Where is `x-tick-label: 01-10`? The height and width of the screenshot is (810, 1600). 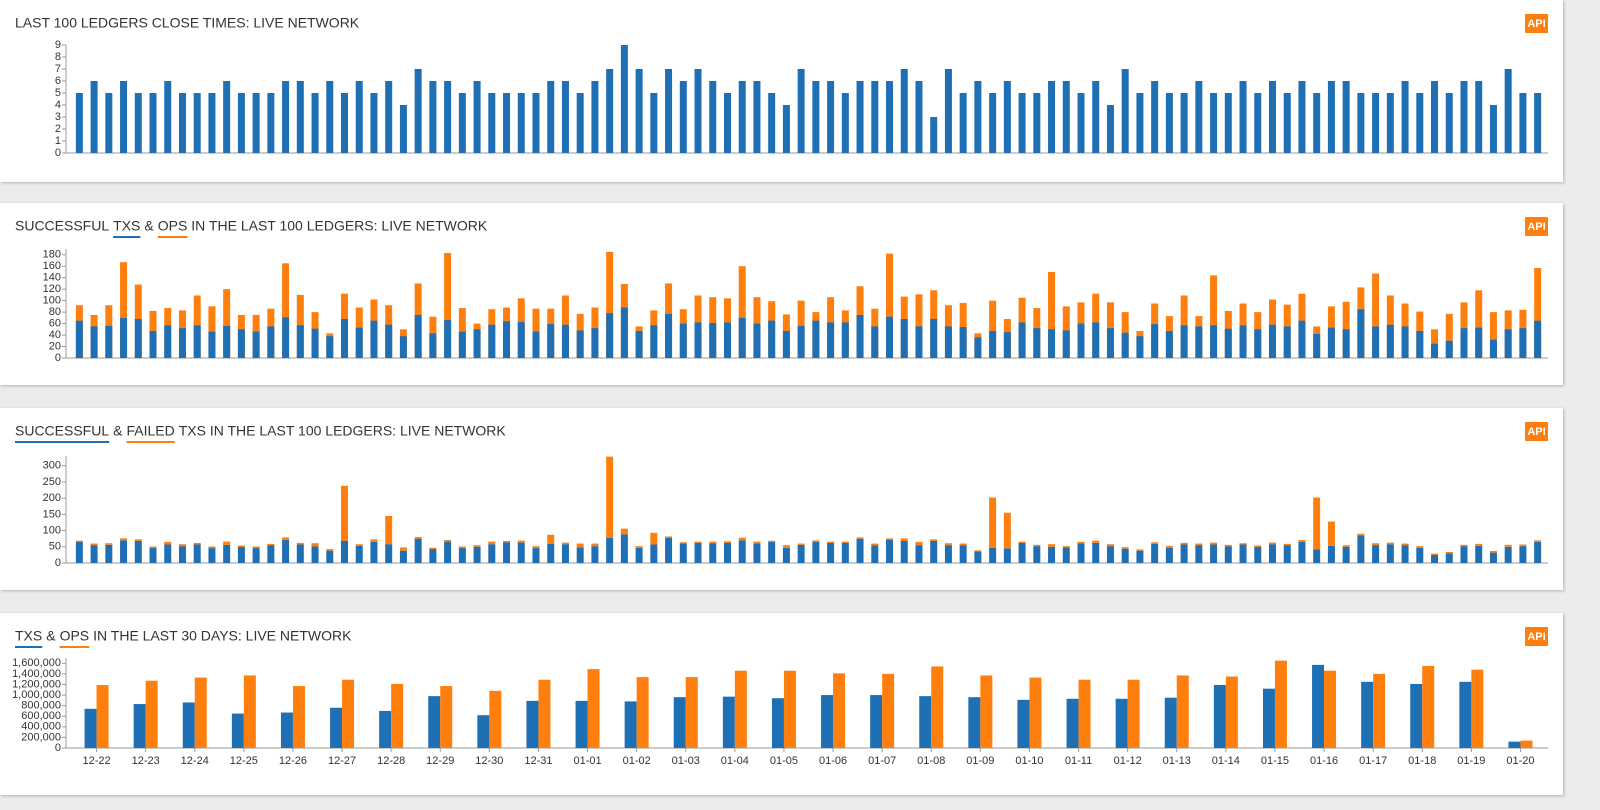
x-tick-label: 01-10 is located at coordinates (1029, 761).